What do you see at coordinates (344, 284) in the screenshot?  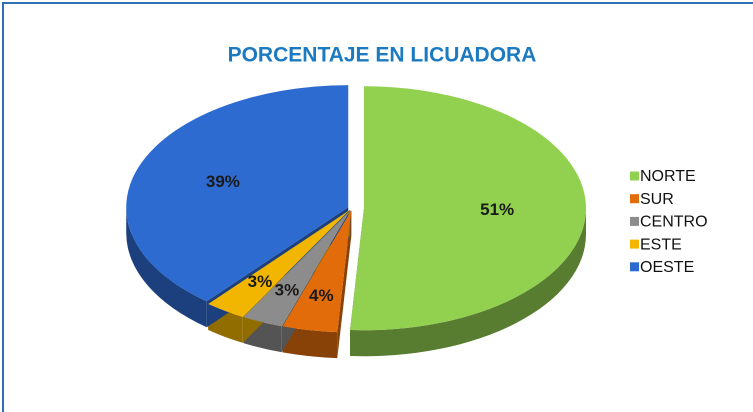 I see `slice-cut` at bounding box center [344, 284].